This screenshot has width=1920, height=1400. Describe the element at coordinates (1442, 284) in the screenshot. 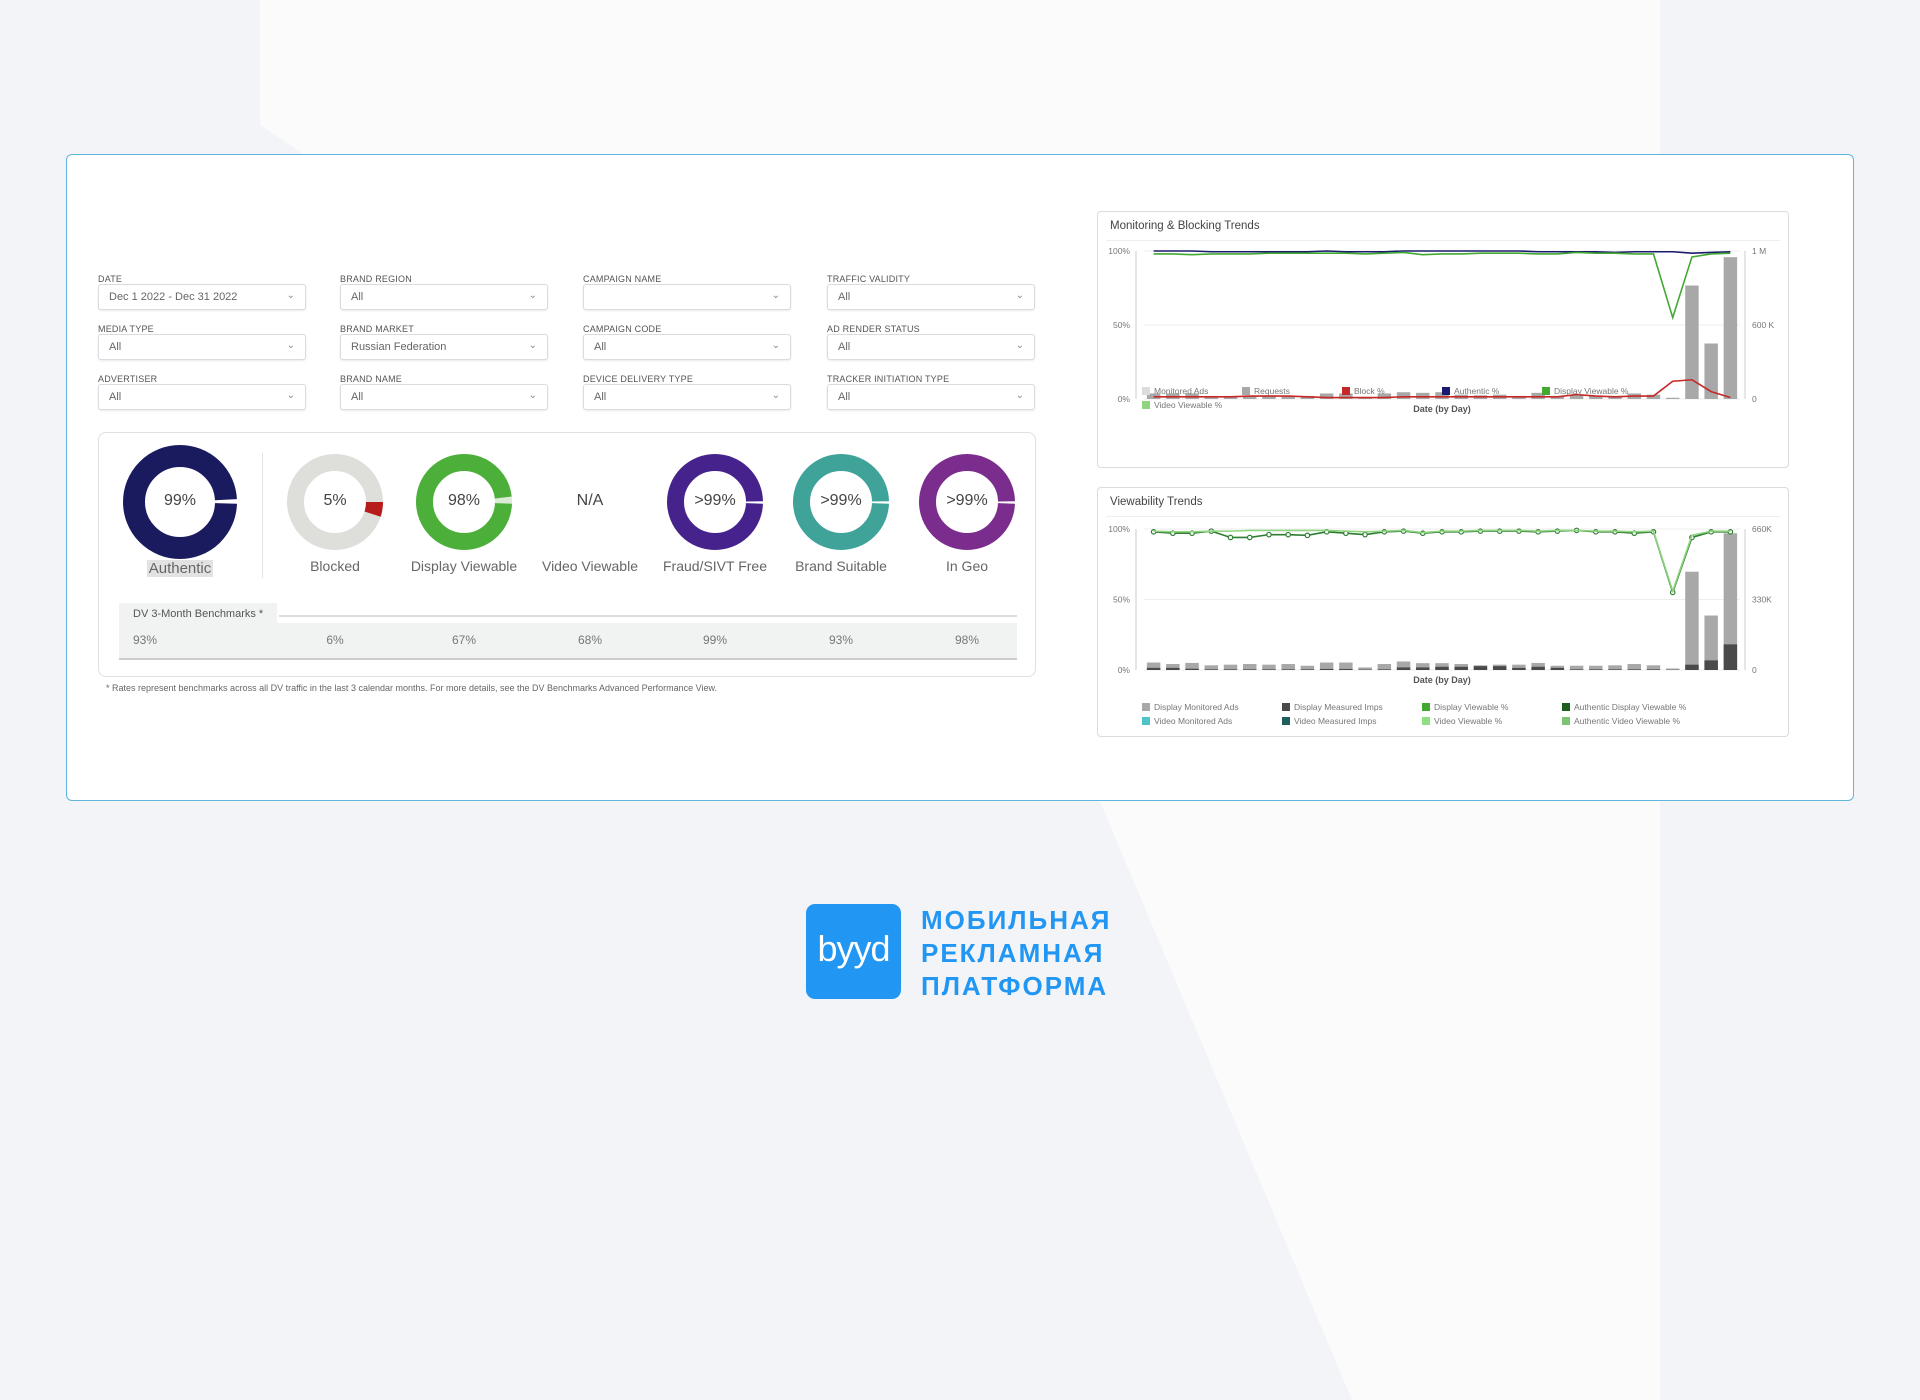

I see `series-line` at that location.